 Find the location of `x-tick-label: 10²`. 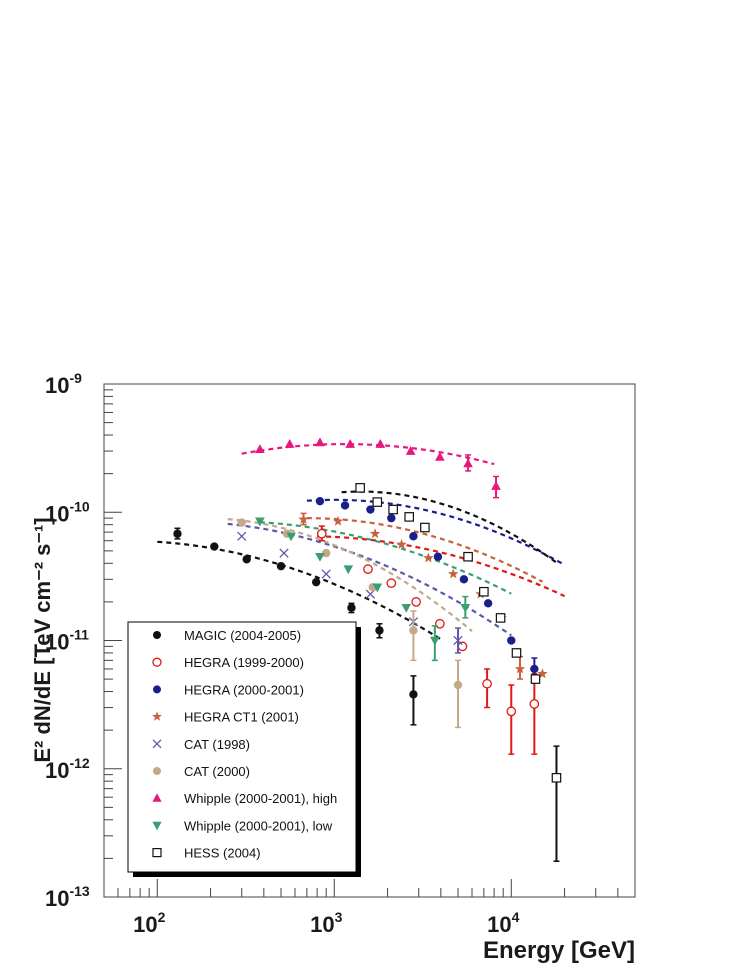

x-tick-label: 10² is located at coordinates (149, 923).